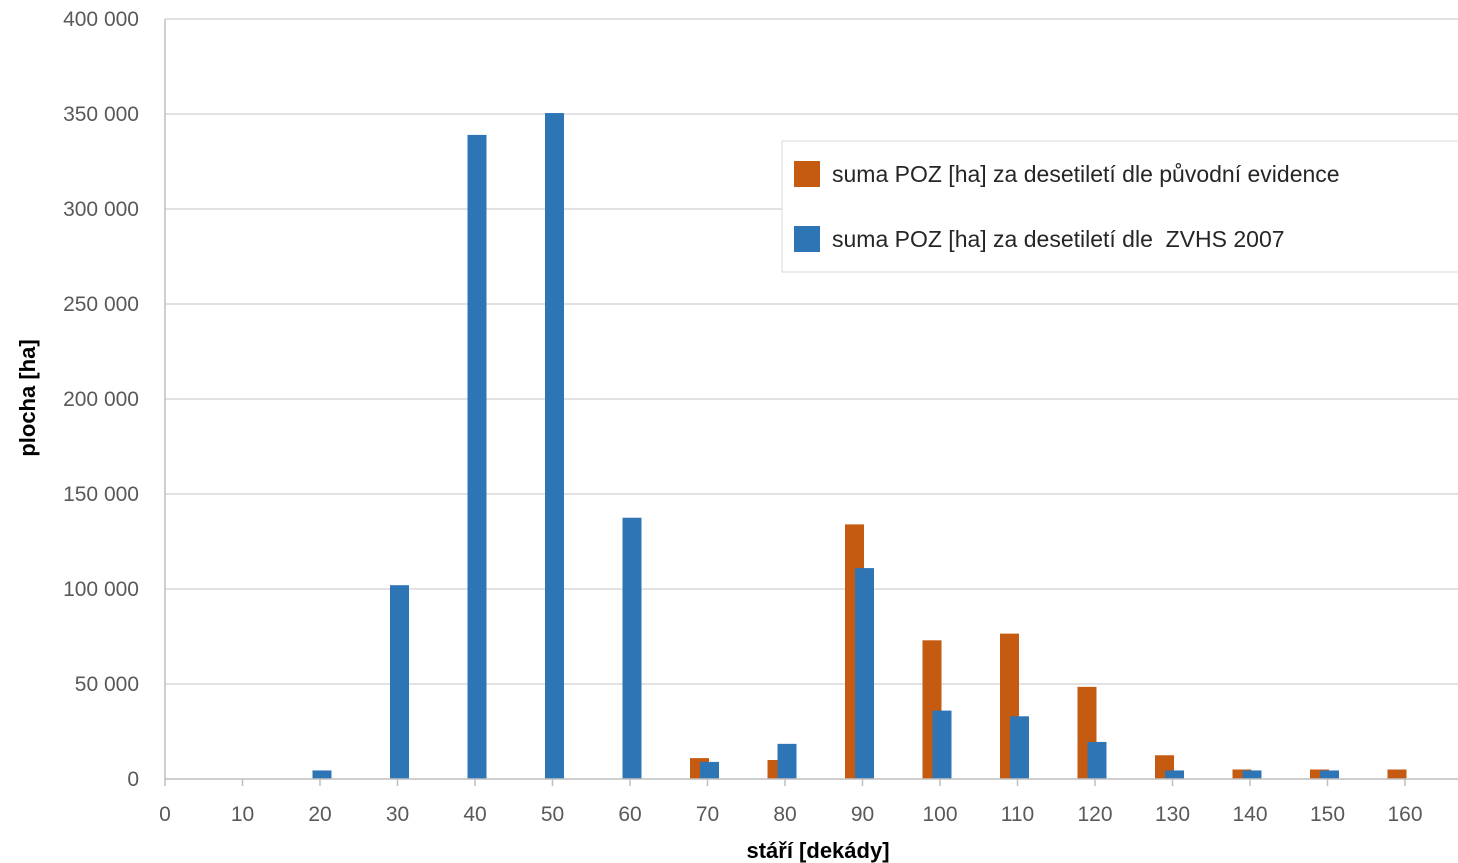 The image size is (1458, 863). I want to click on x-tick-label: 160, so click(1404, 814).